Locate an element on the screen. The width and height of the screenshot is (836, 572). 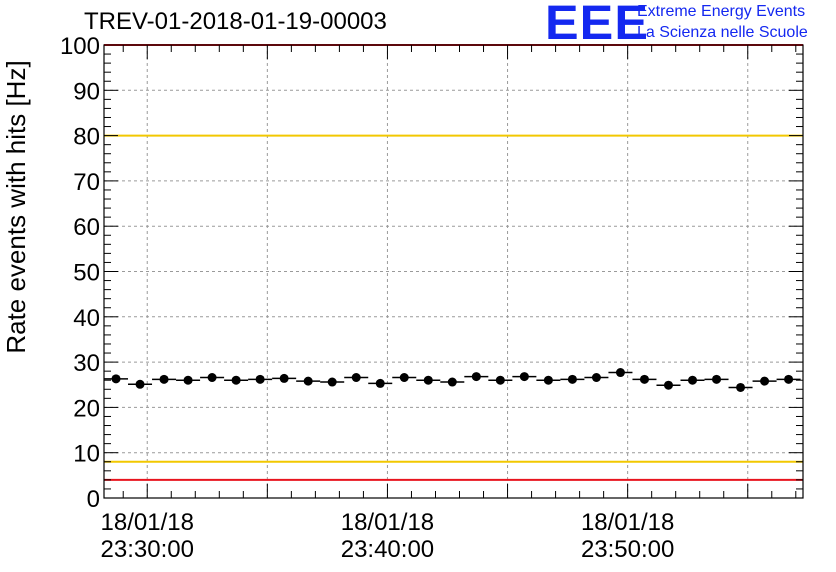
y-tick-label: 10 is located at coordinates (86, 454).